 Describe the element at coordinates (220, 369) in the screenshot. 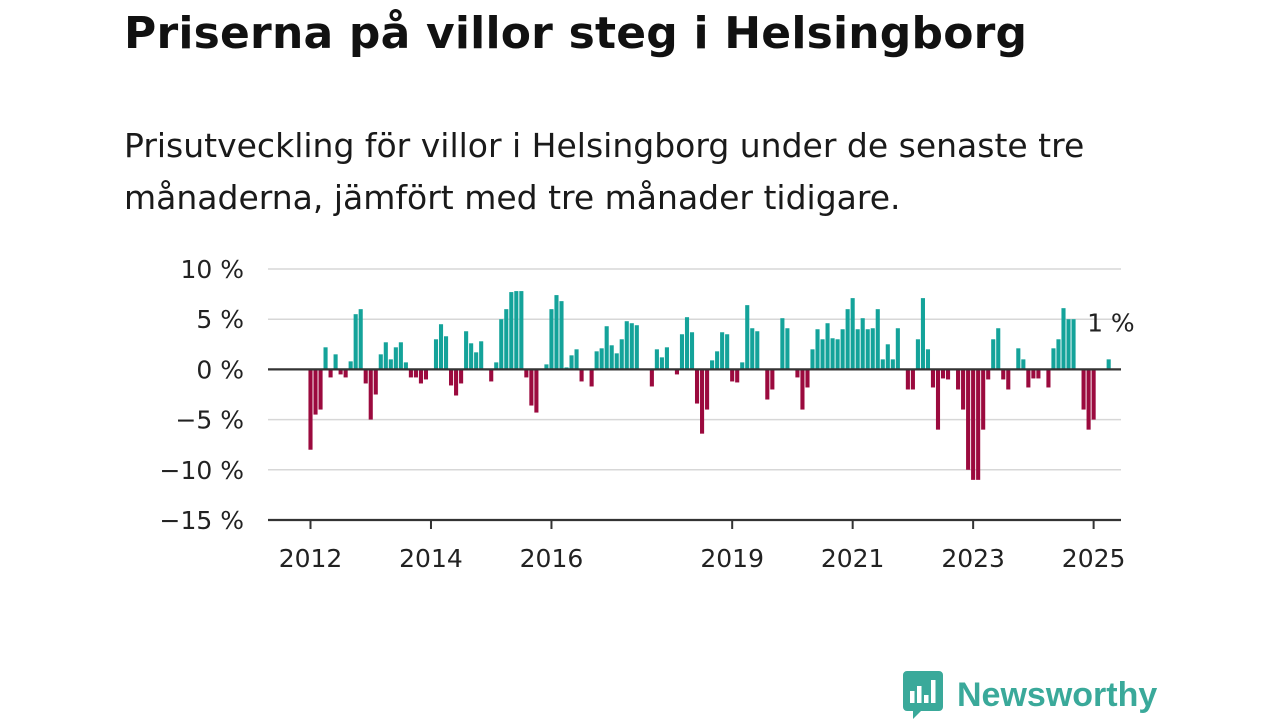

I see `y-tick-label: 0 %` at that location.